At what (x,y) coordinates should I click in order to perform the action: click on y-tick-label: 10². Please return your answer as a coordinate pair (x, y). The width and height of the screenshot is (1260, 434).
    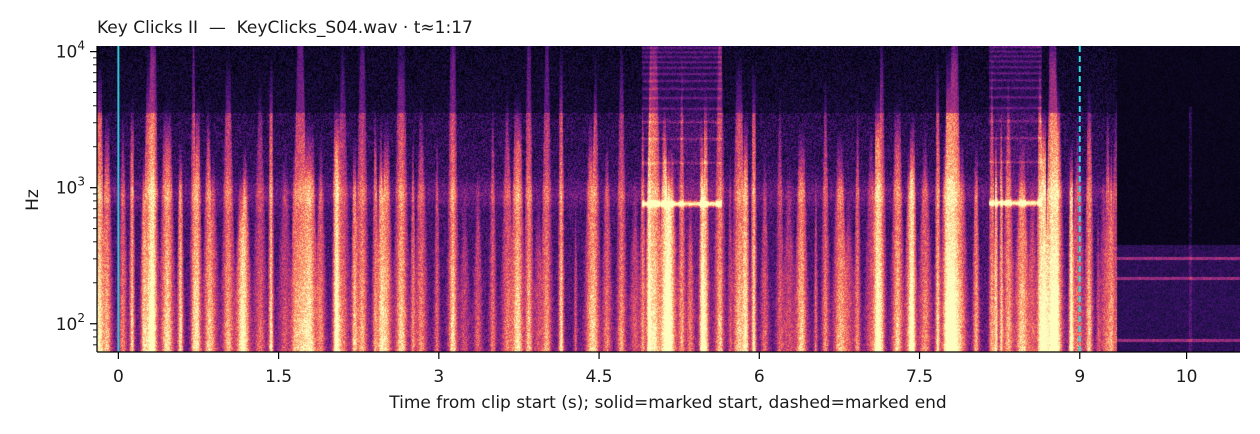
    Looking at the image, I should click on (70, 323).